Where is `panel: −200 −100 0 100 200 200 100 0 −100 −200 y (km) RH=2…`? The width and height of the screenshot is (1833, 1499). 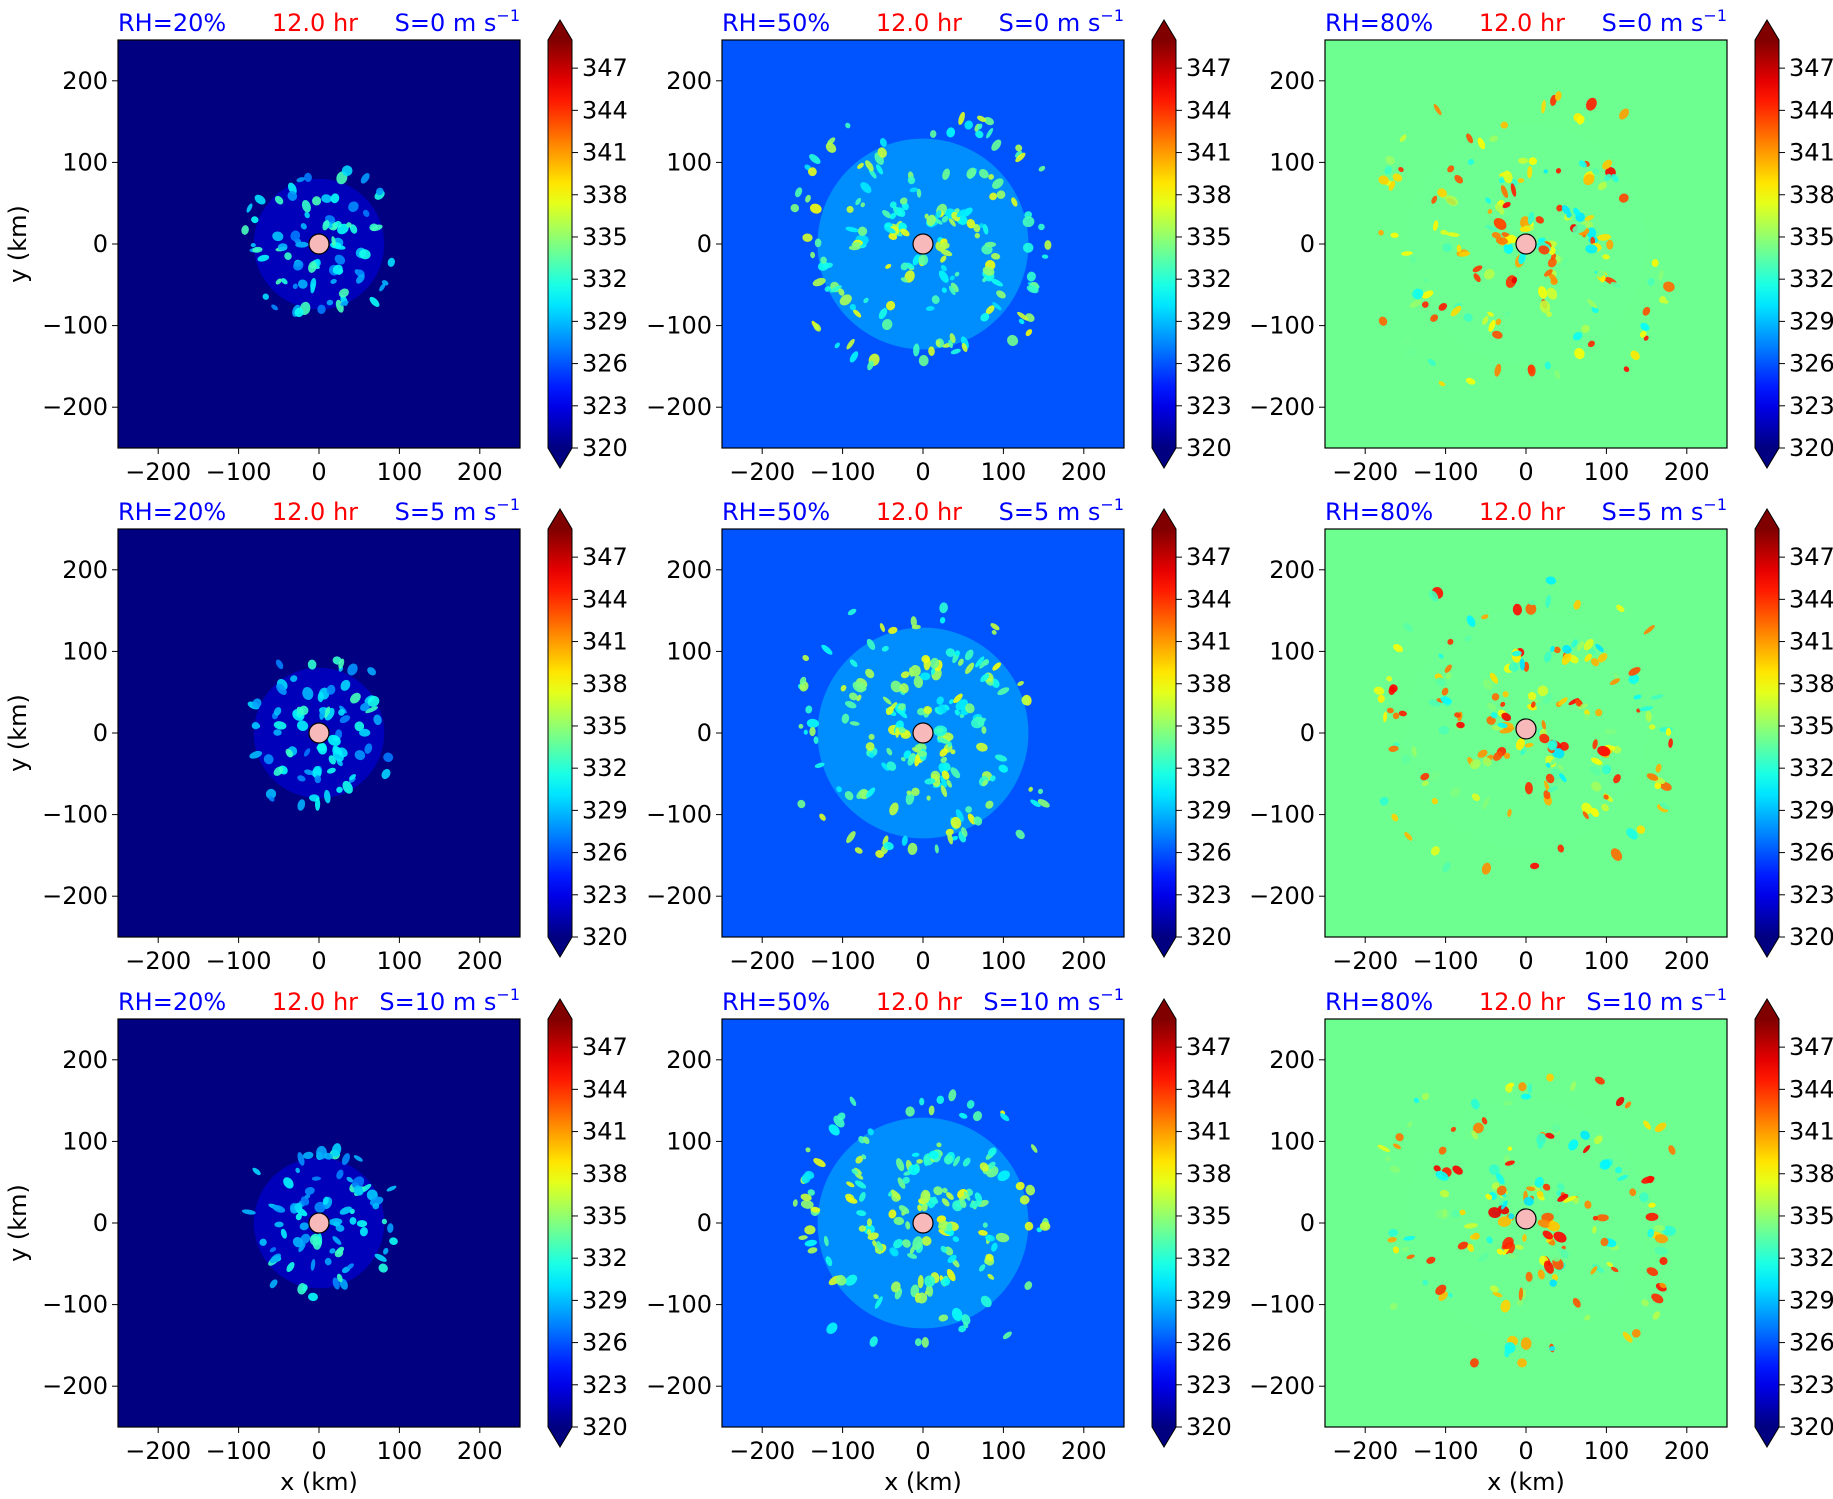
panel: −200 −100 0 100 200 200 100 0 −100 −200 y (km) RH=2… is located at coordinates (316, 246).